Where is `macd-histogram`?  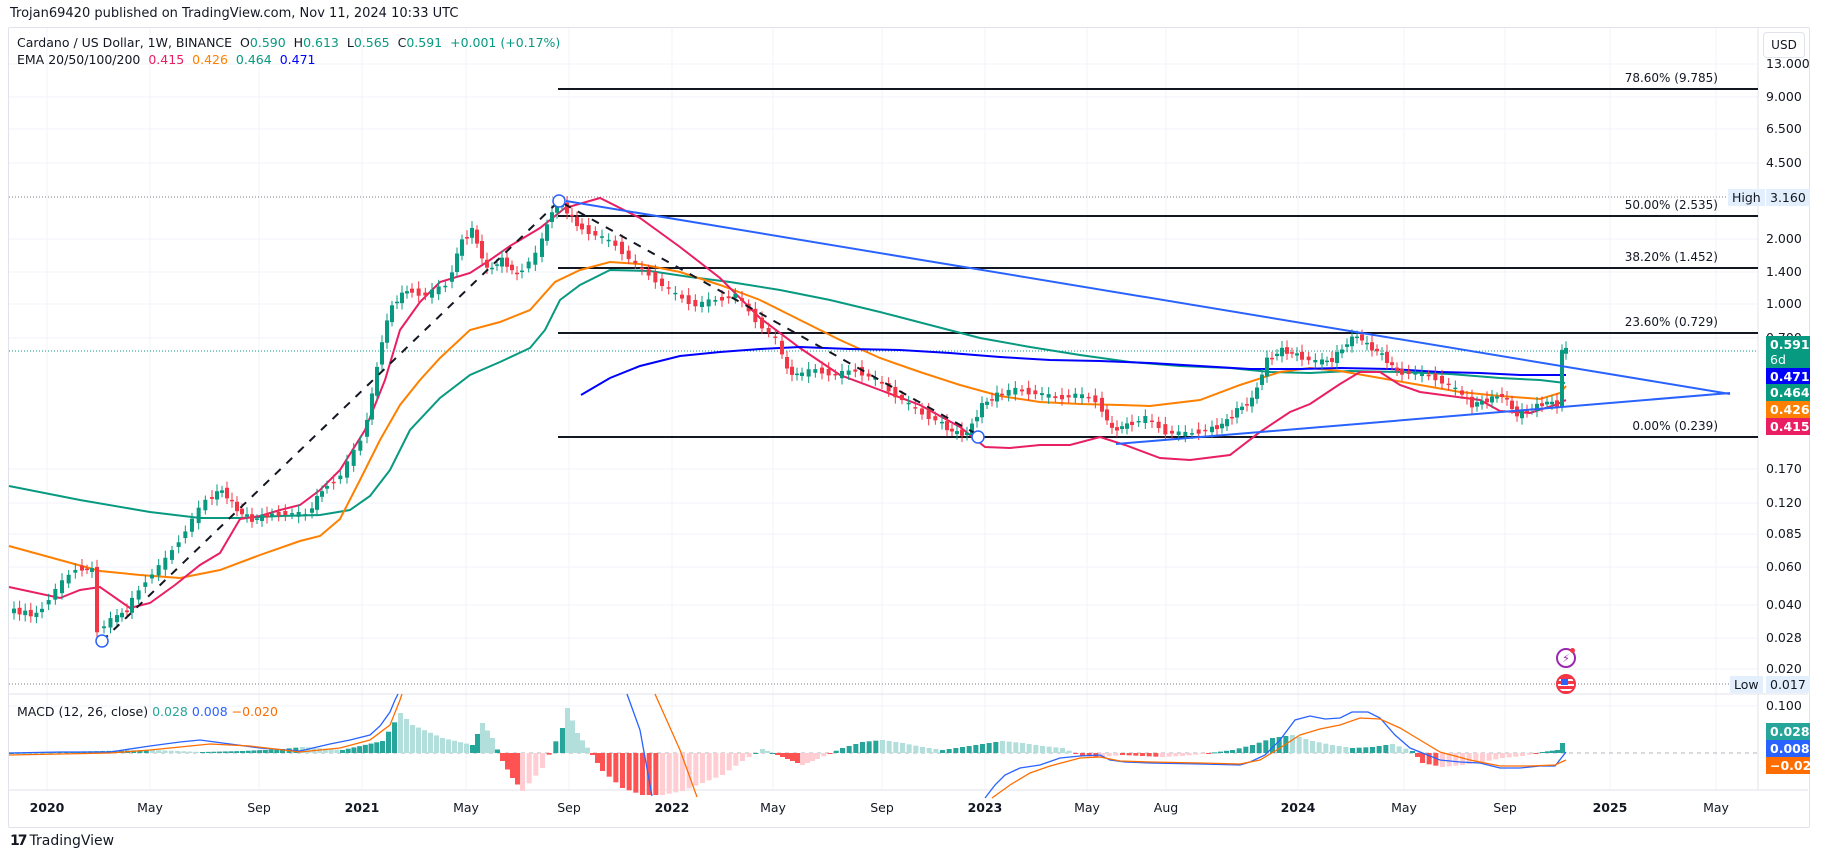
macd-histogram is located at coordinates (787, 751).